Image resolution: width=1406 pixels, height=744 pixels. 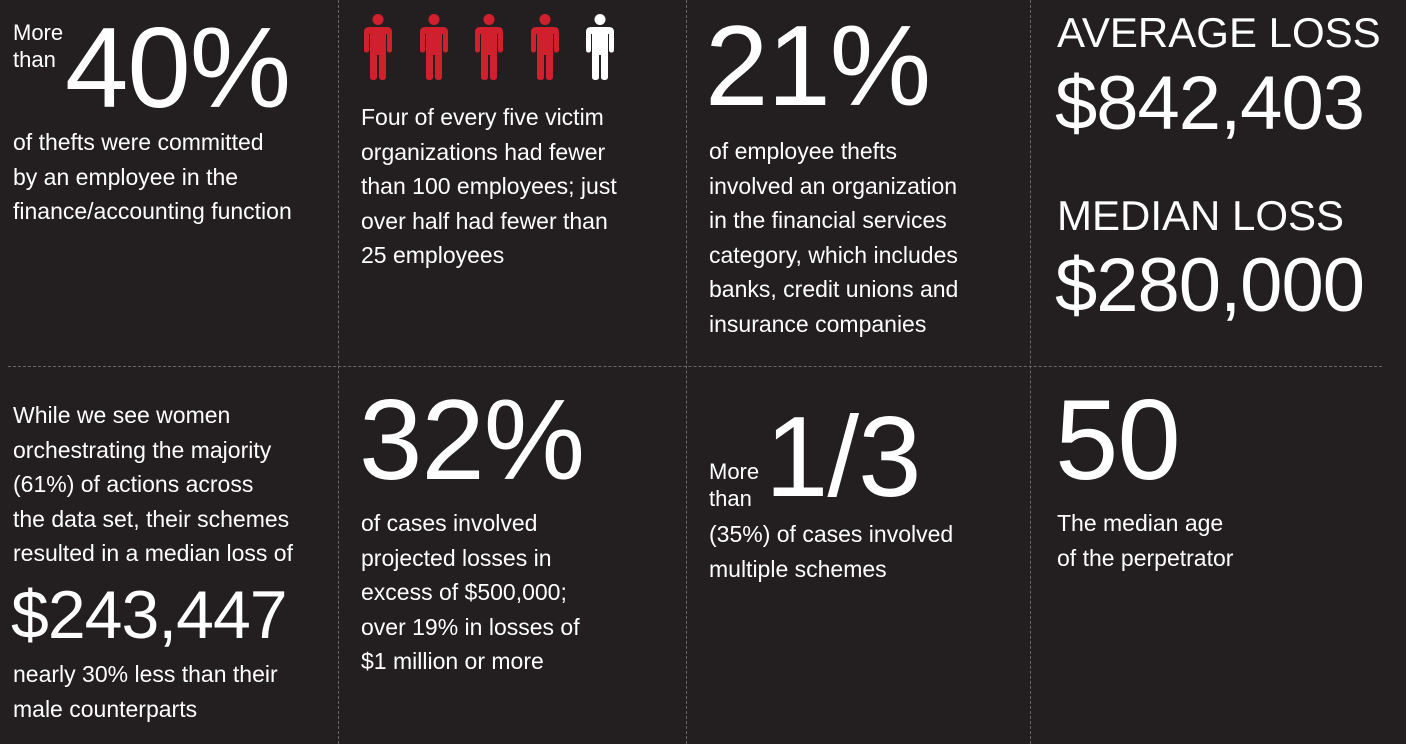 I want to click on text-line: by an employee in the, so click(x=126, y=176).